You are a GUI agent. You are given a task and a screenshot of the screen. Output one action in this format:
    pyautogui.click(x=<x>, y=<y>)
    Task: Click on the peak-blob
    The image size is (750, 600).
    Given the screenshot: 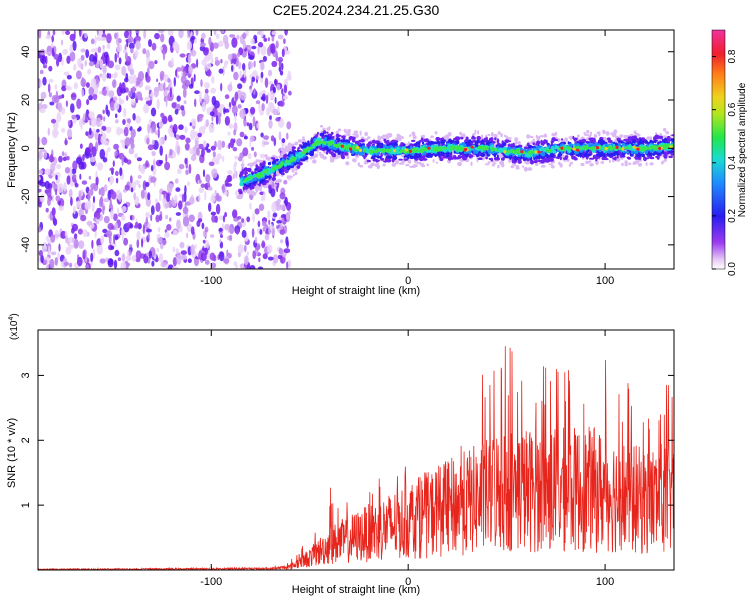 What is the action you would take?
    pyautogui.click(x=536, y=152)
    